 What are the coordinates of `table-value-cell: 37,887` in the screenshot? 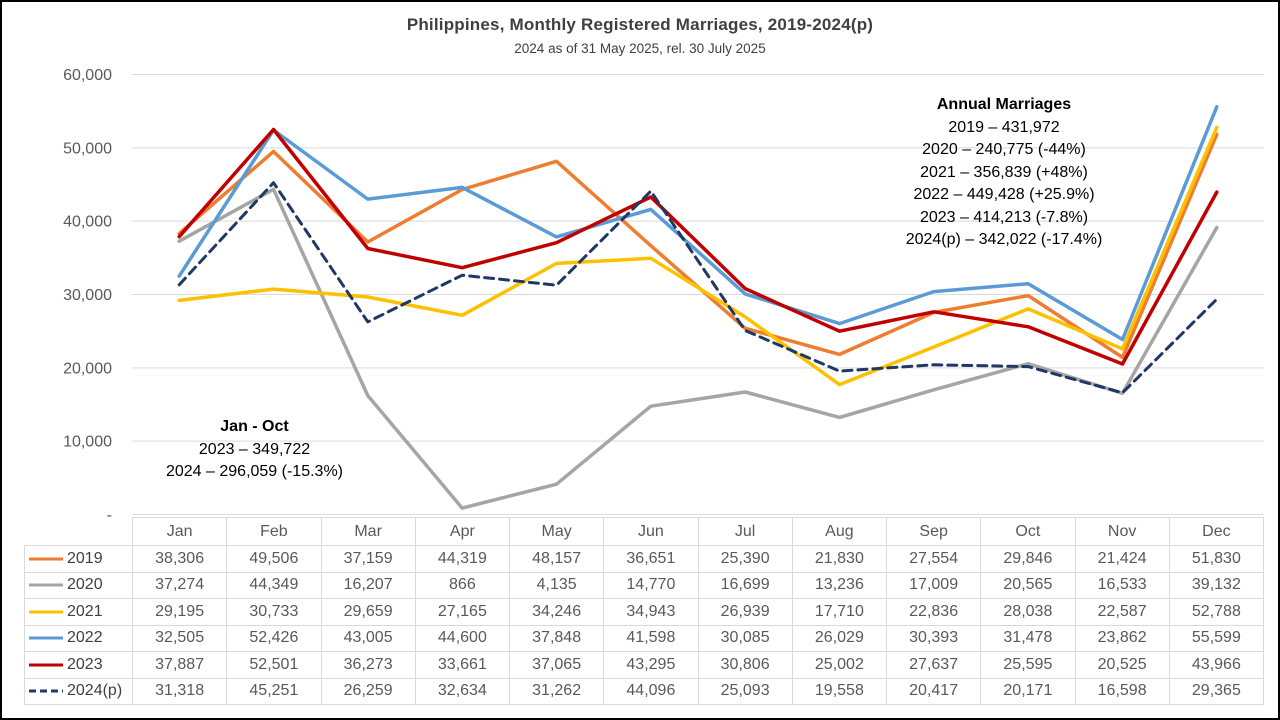 It's located at (179, 665).